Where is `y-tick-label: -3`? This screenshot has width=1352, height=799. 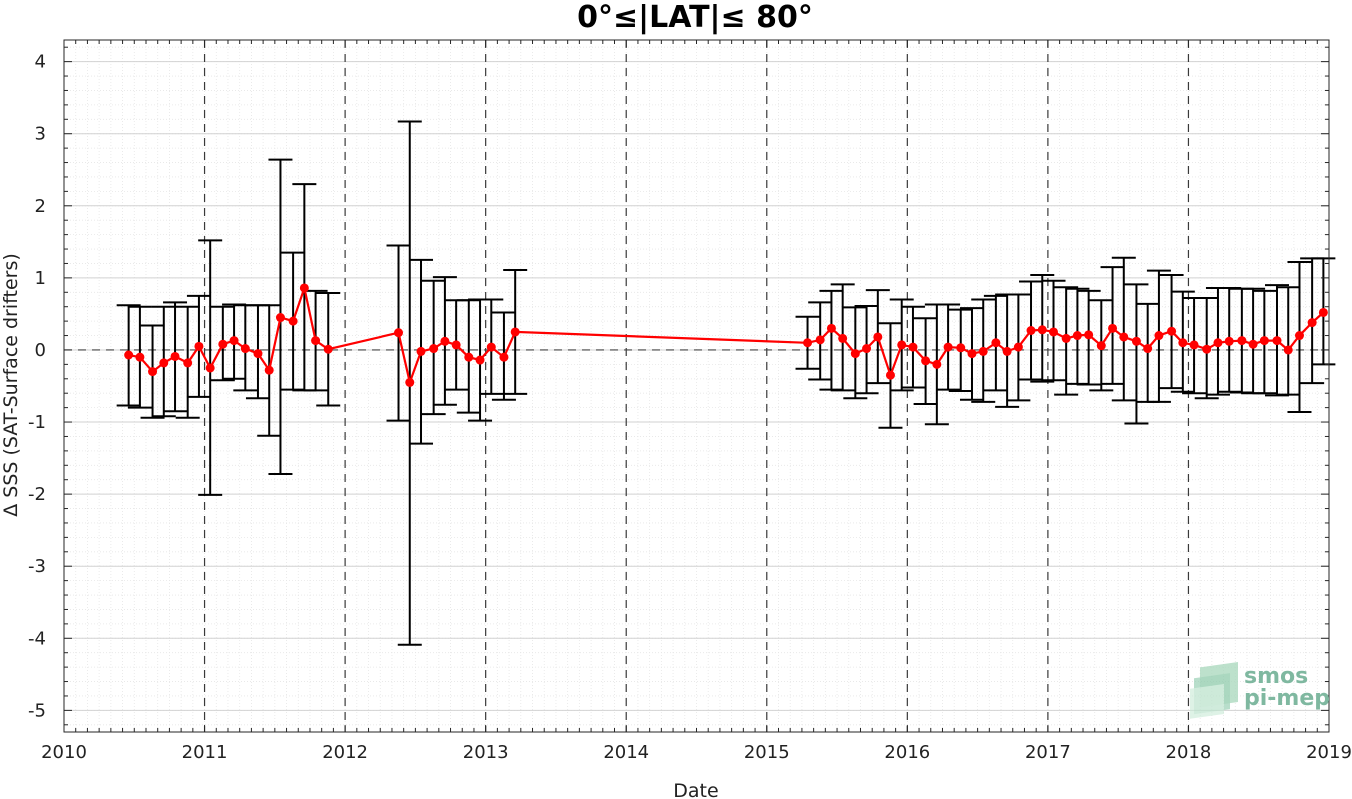
y-tick-label: -3 is located at coordinates (37, 566).